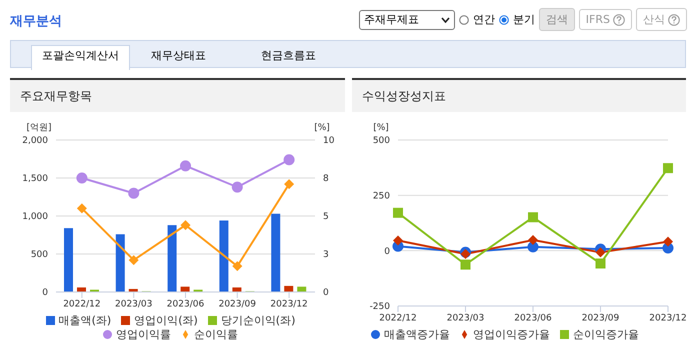  I want to click on chart-title: 수익성장성지표, so click(519, 95).